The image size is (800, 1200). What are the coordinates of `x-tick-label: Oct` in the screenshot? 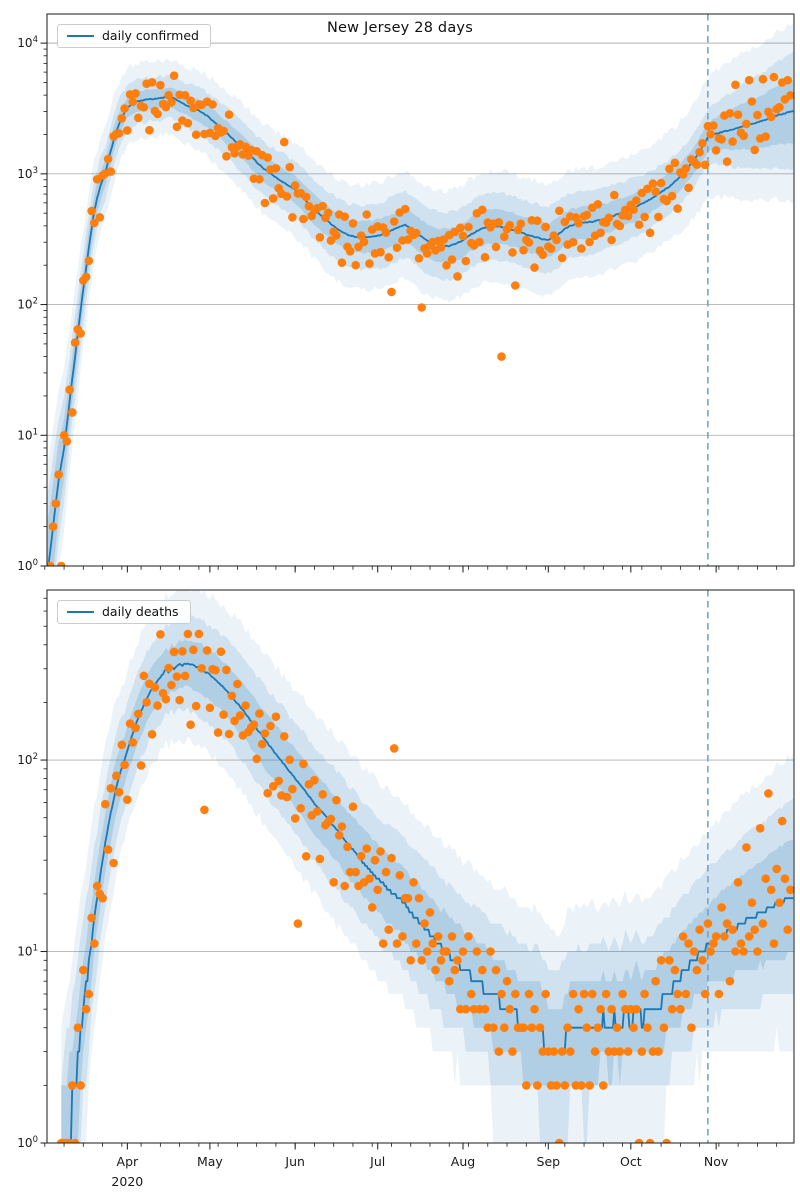 It's located at (631, 1161).